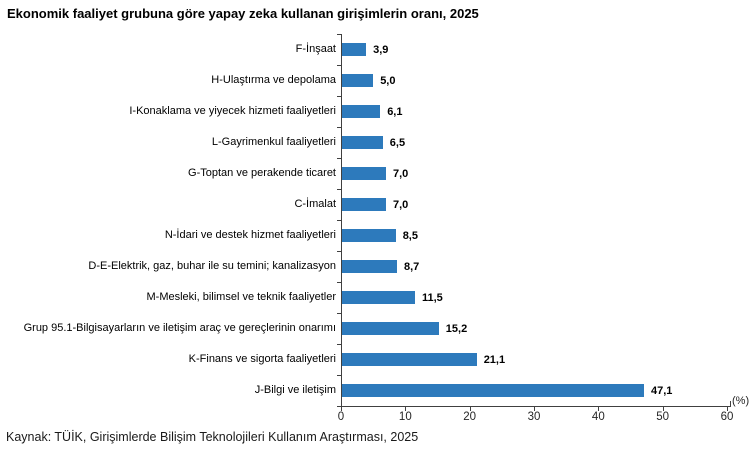 Image resolution: width=750 pixels, height=452 pixels. What do you see at coordinates (727, 417) in the screenshot?
I see `x-axis-tick-label: 60` at bounding box center [727, 417].